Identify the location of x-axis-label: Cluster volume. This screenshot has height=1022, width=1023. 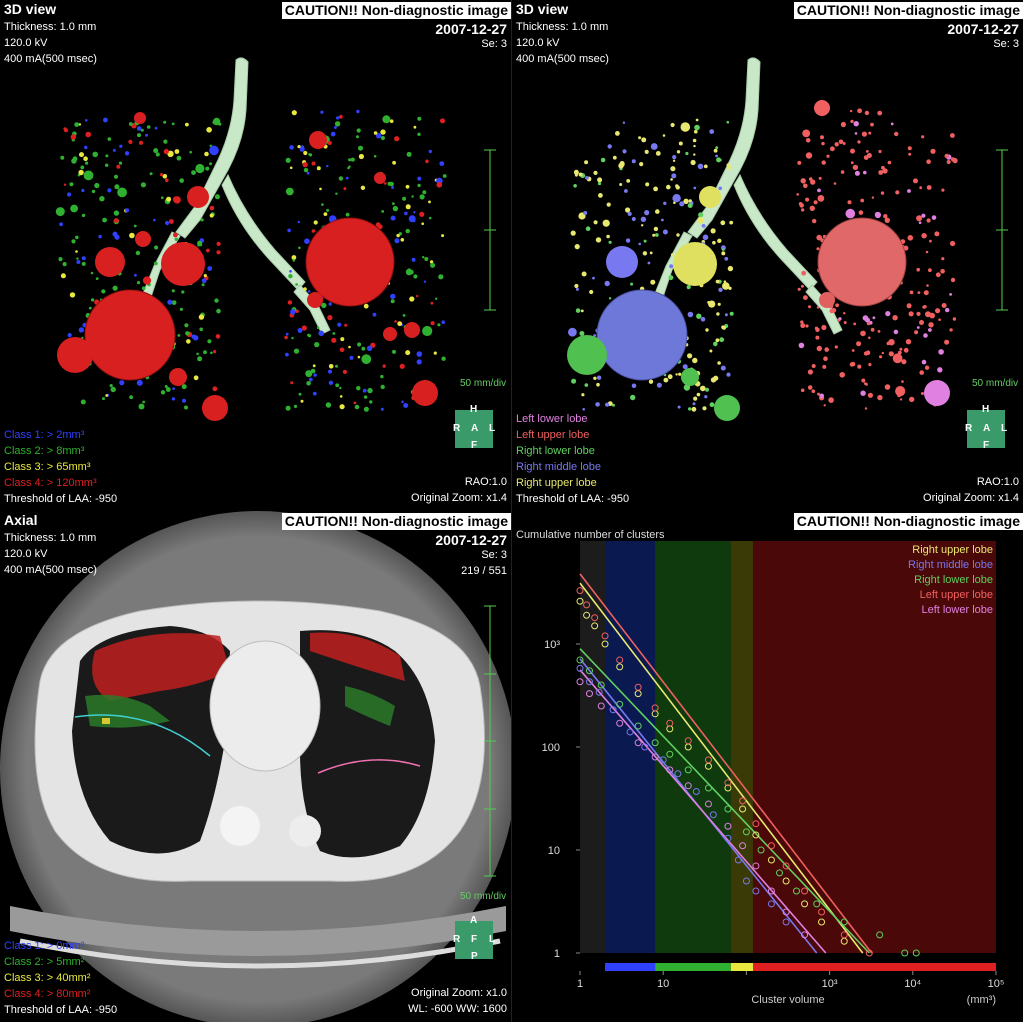
(787, 1000).